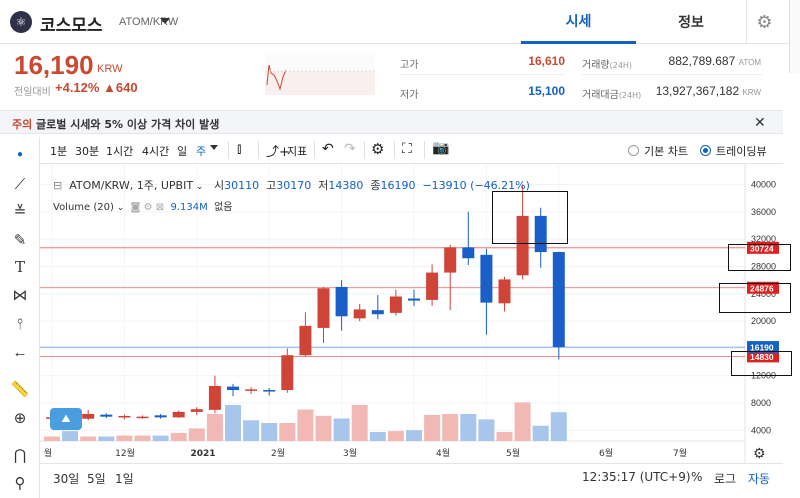 The height and width of the screenshot is (498, 800). I want to click on percent-toggle: %, so click(697, 477).